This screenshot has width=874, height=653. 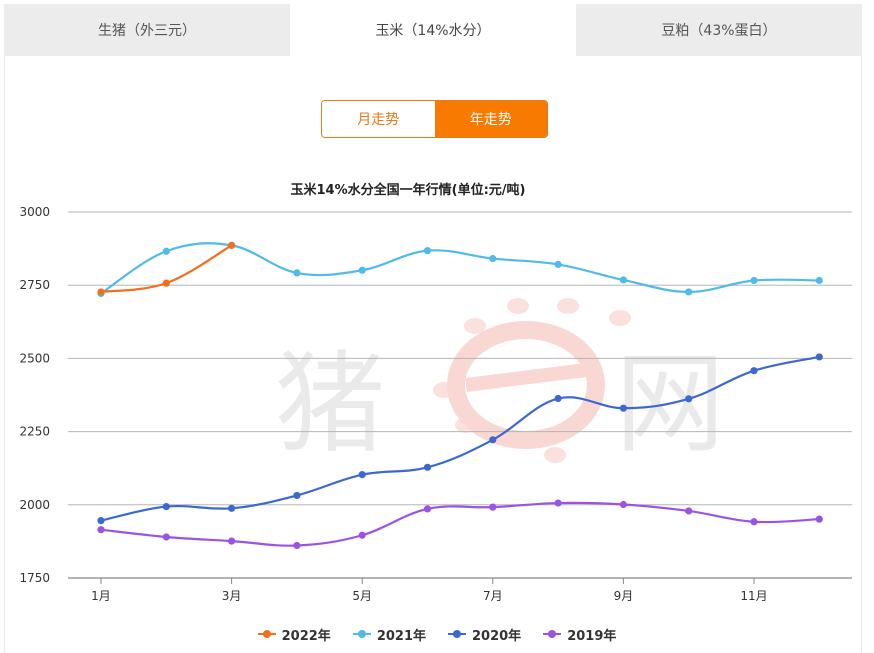 What do you see at coordinates (592, 636) in the screenshot?
I see `legend-label: 2019年` at bounding box center [592, 636].